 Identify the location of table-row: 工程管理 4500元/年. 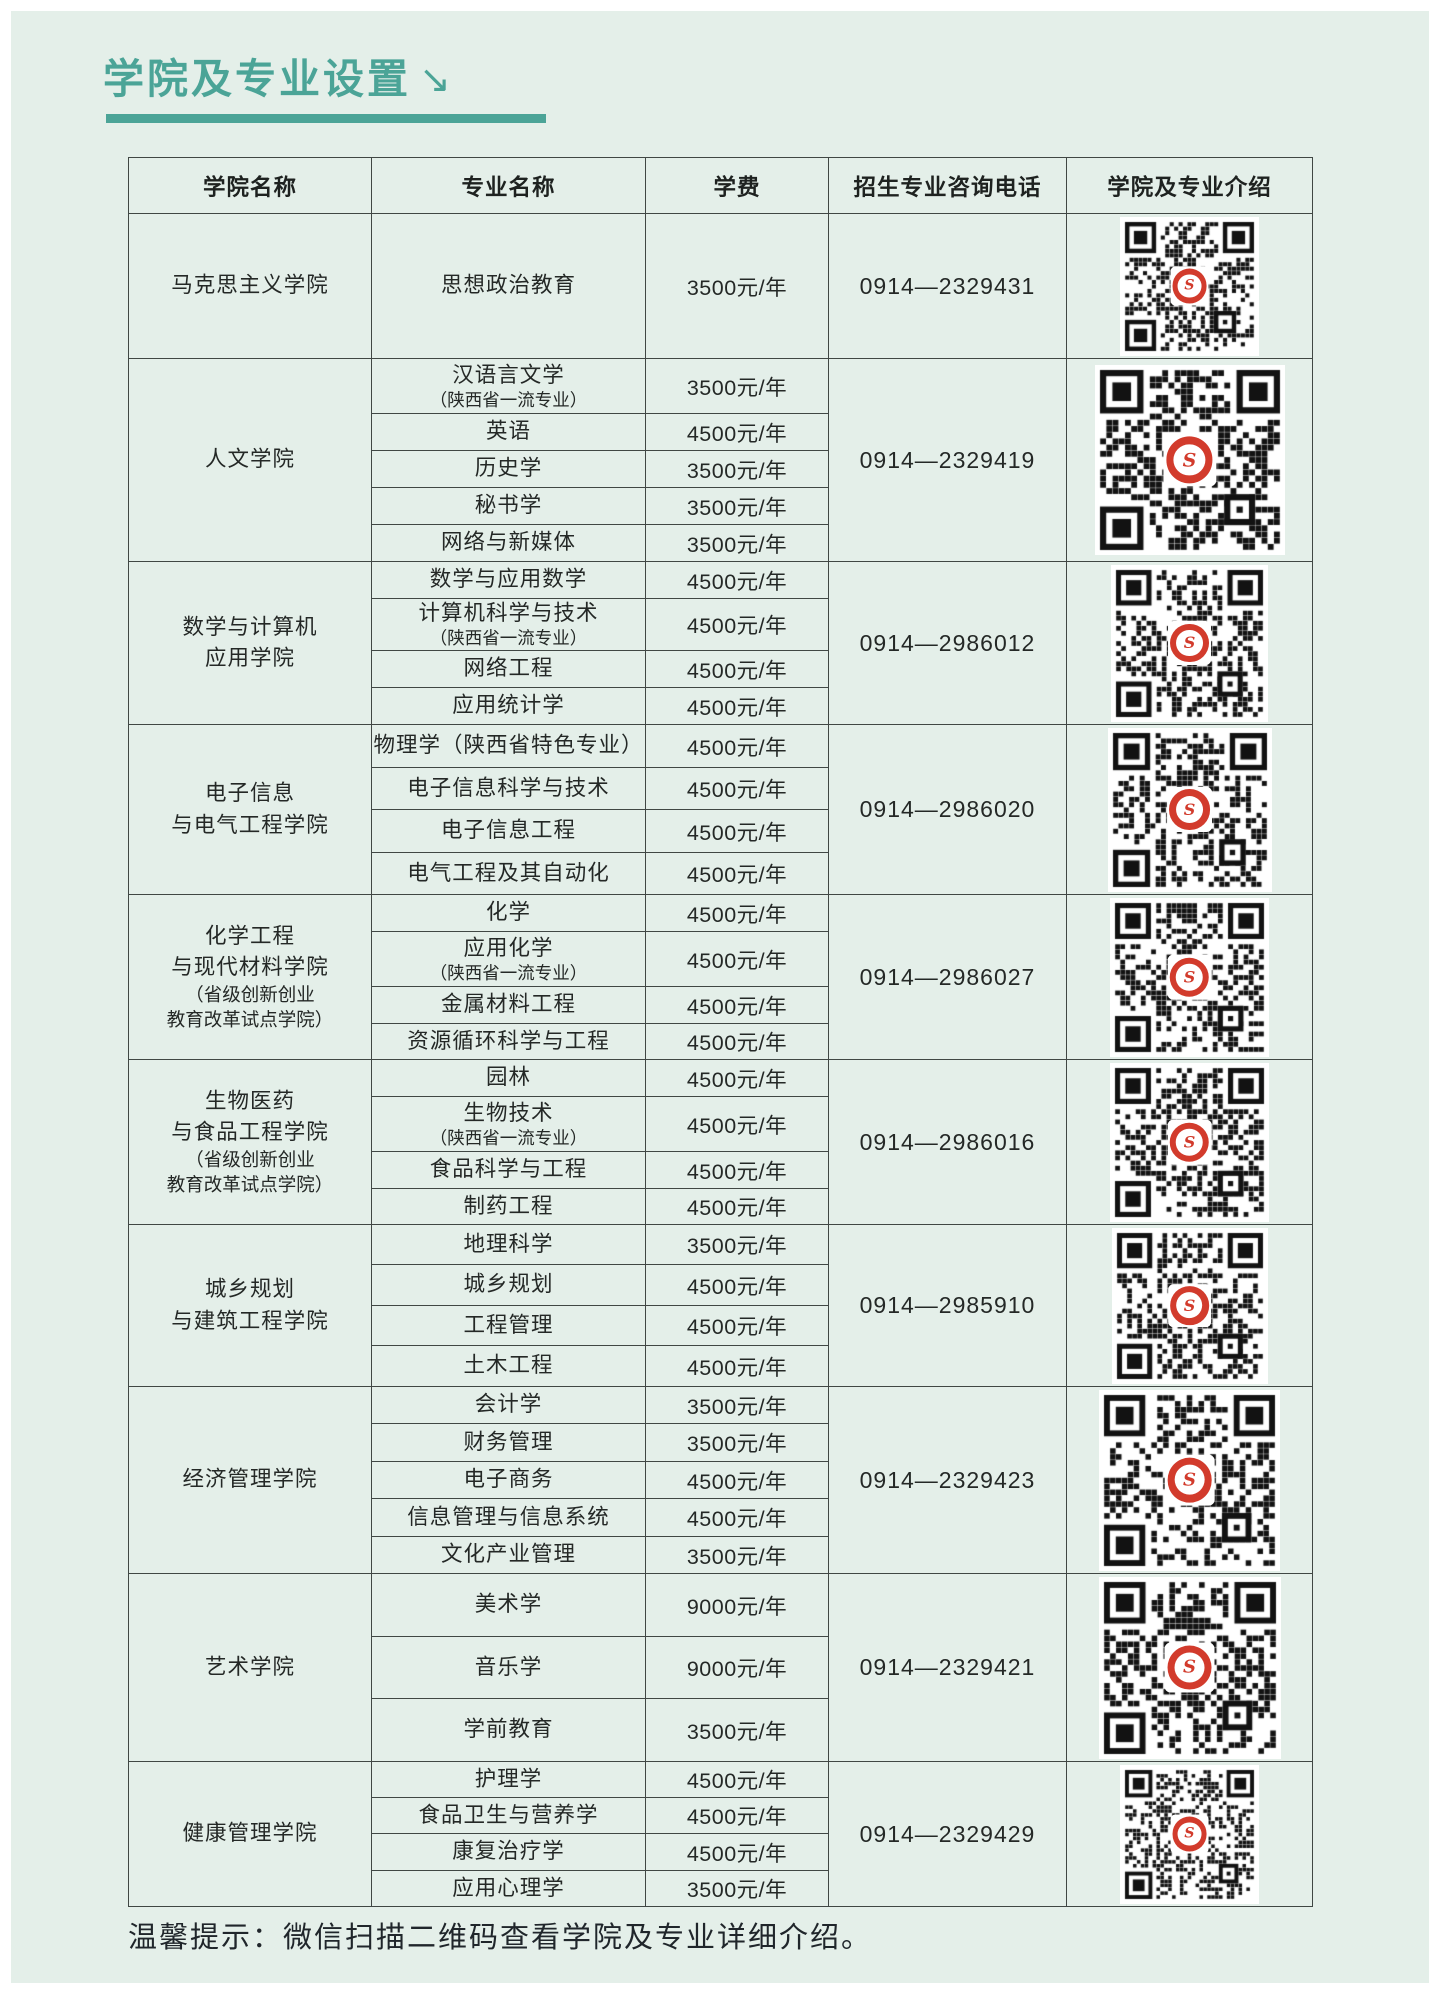
(721, 1326).